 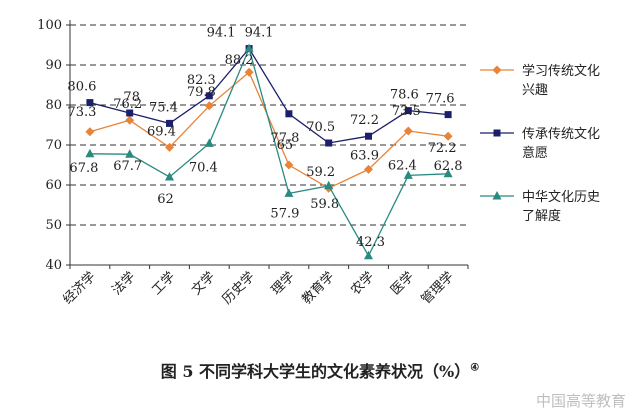 What do you see at coordinates (161, 131) in the screenshot?
I see `data-label: 69.4` at bounding box center [161, 131].